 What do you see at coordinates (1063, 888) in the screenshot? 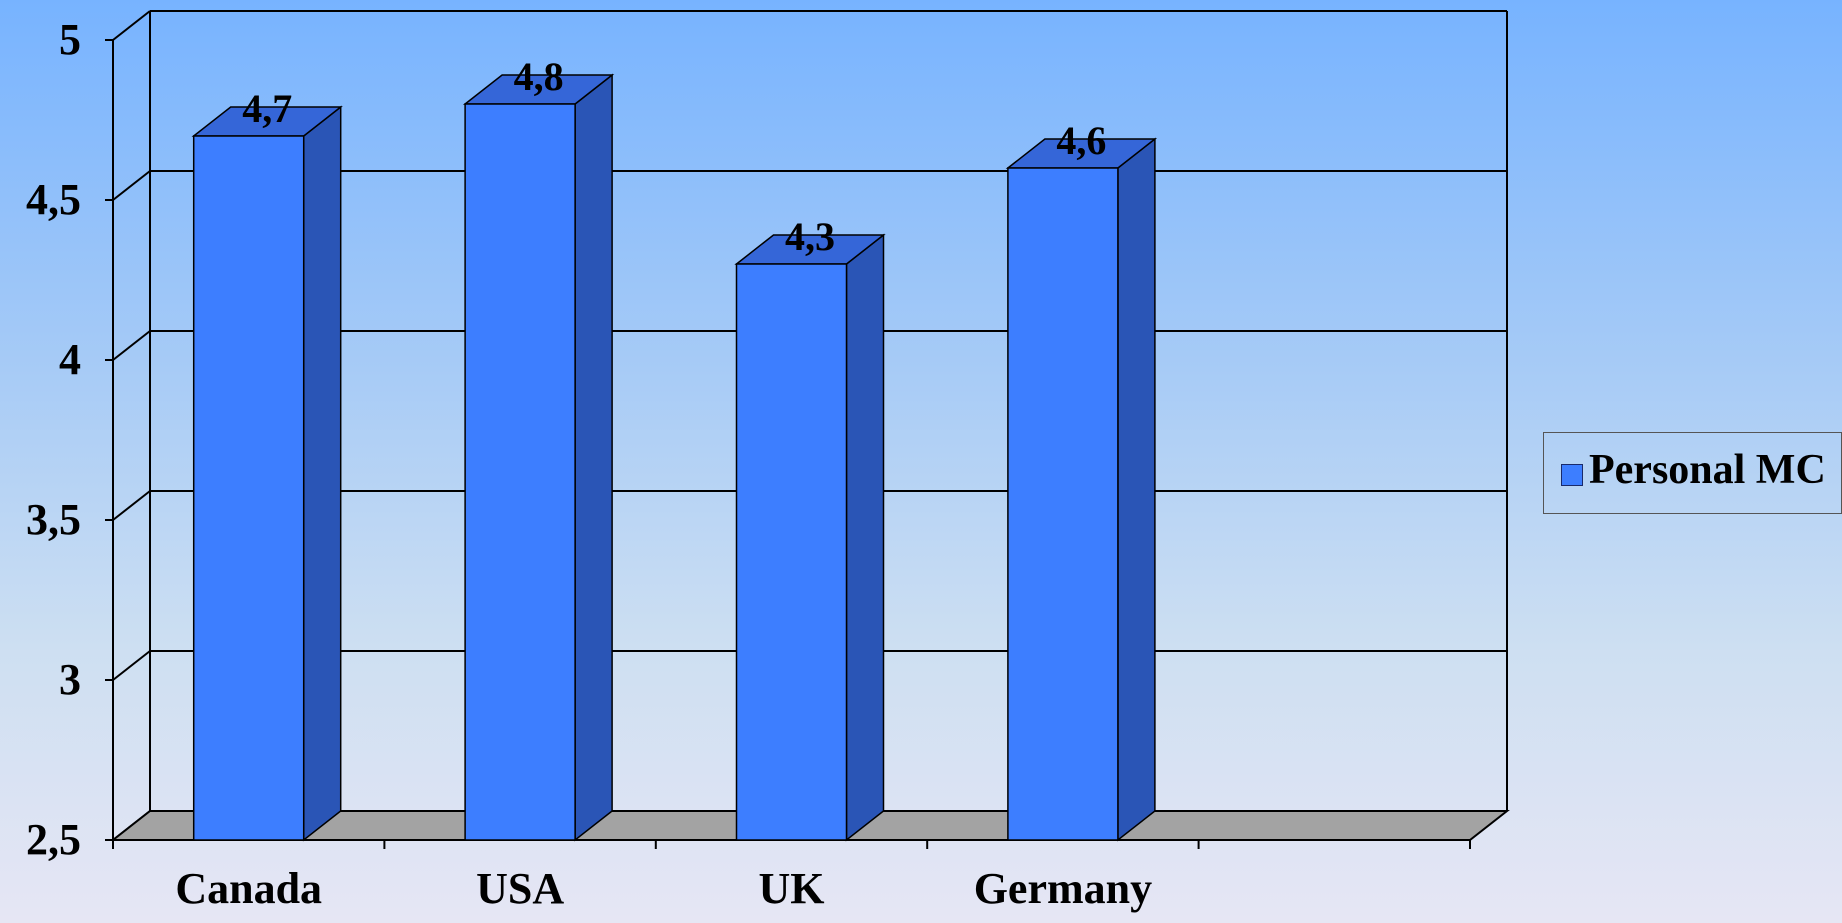
I see `x-category-label-3: Germany` at bounding box center [1063, 888].